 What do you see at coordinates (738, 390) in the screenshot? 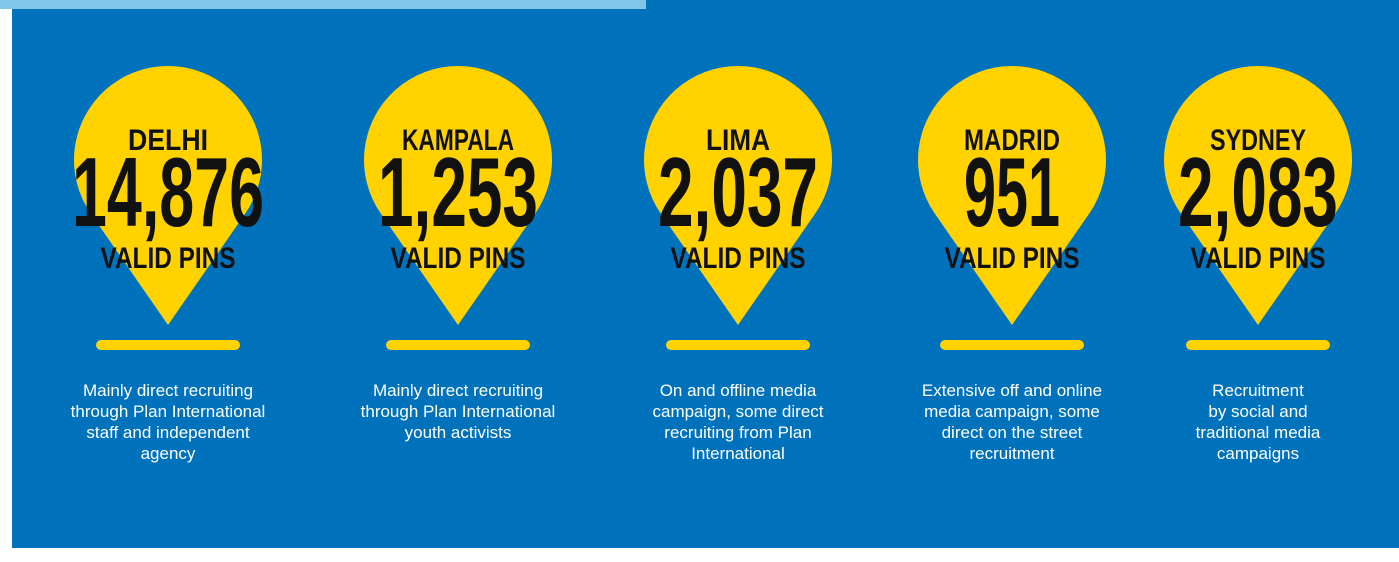
I see `description-line: On and offline media` at bounding box center [738, 390].